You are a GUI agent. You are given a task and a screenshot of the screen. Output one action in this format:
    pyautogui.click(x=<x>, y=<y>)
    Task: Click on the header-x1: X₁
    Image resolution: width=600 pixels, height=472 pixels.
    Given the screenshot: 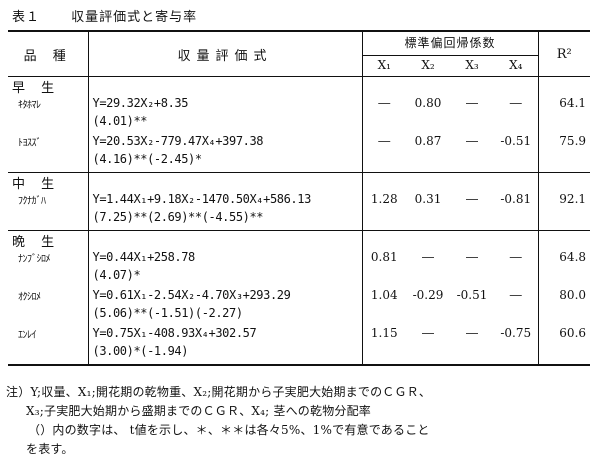 What is the action you would take?
    pyautogui.click(x=383, y=66)
    